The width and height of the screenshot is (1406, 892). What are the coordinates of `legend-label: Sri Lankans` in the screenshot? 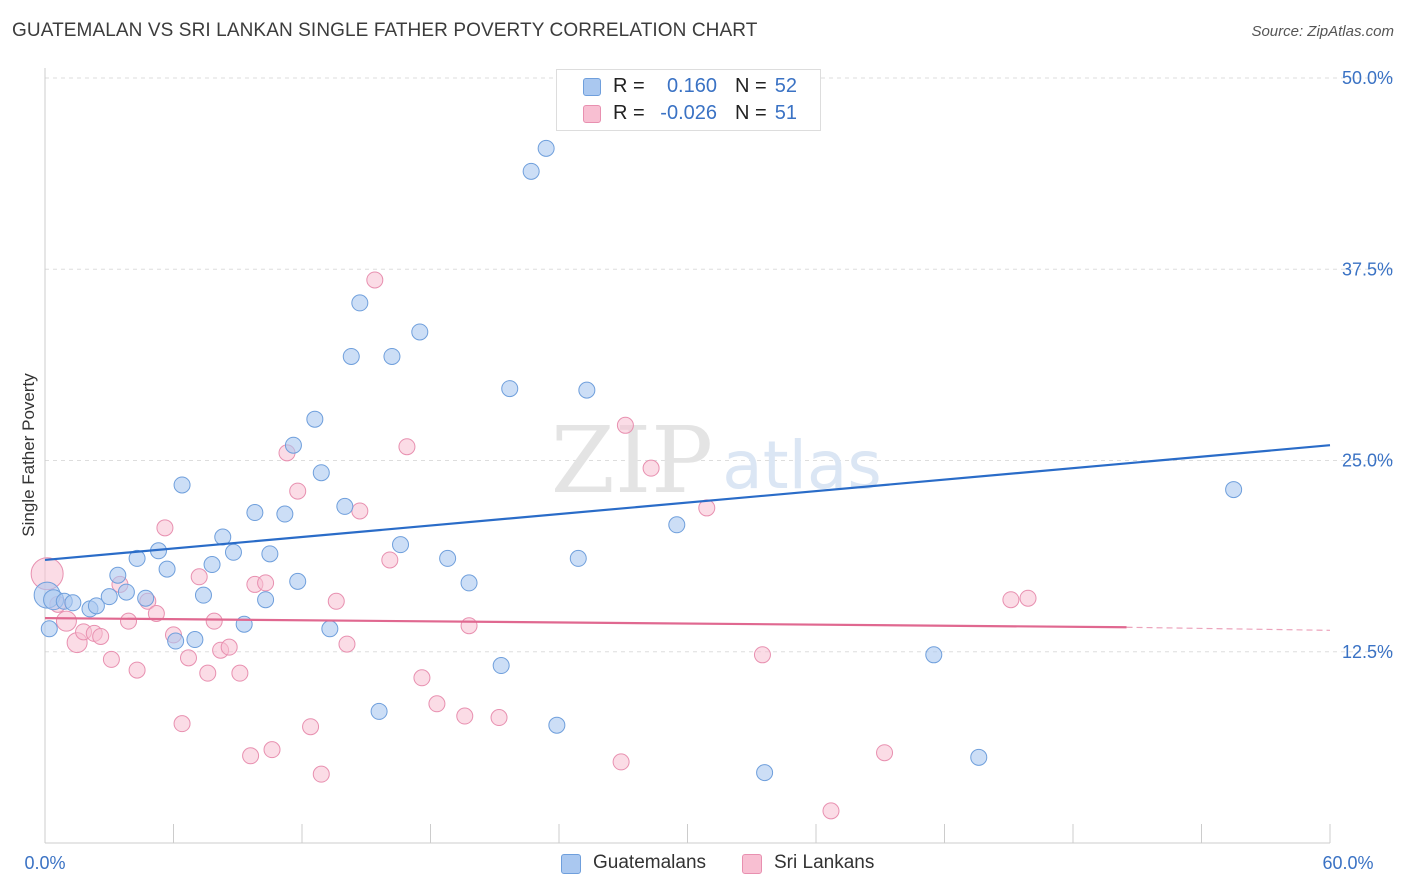 It's located at (824, 862).